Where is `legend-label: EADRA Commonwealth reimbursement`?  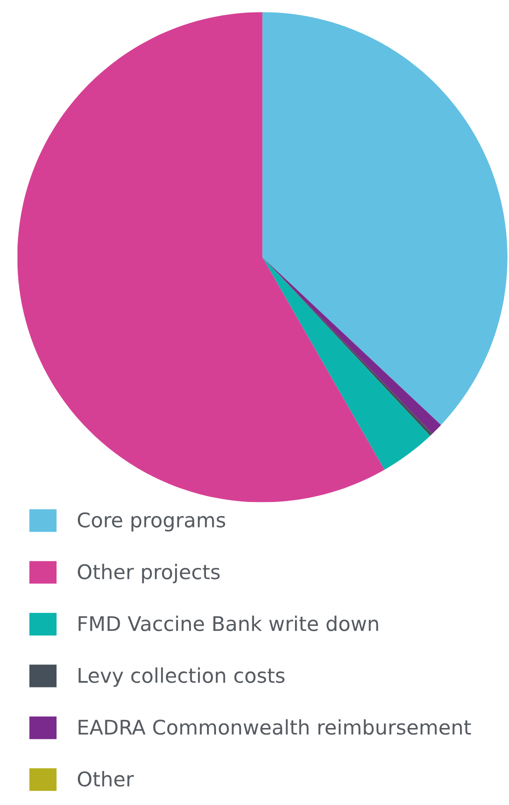
legend-label: EADRA Commonwealth reimbursement is located at coordinates (274, 727).